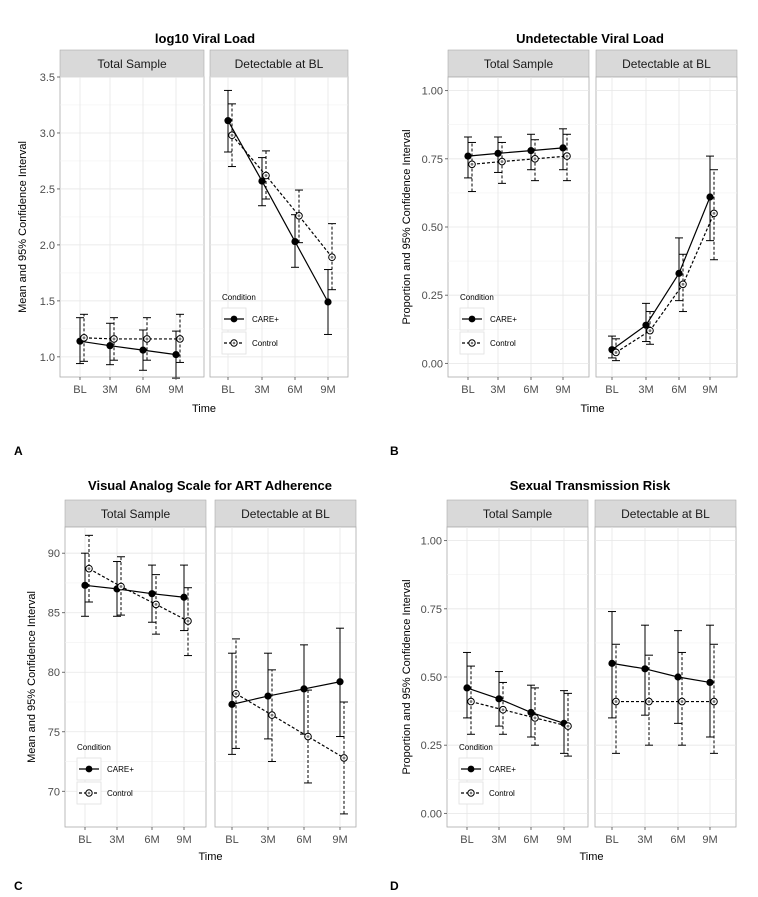 This screenshot has height=897, width=758. Describe the element at coordinates (472, 319) in the screenshot. I see `legend-key-point` at that location.